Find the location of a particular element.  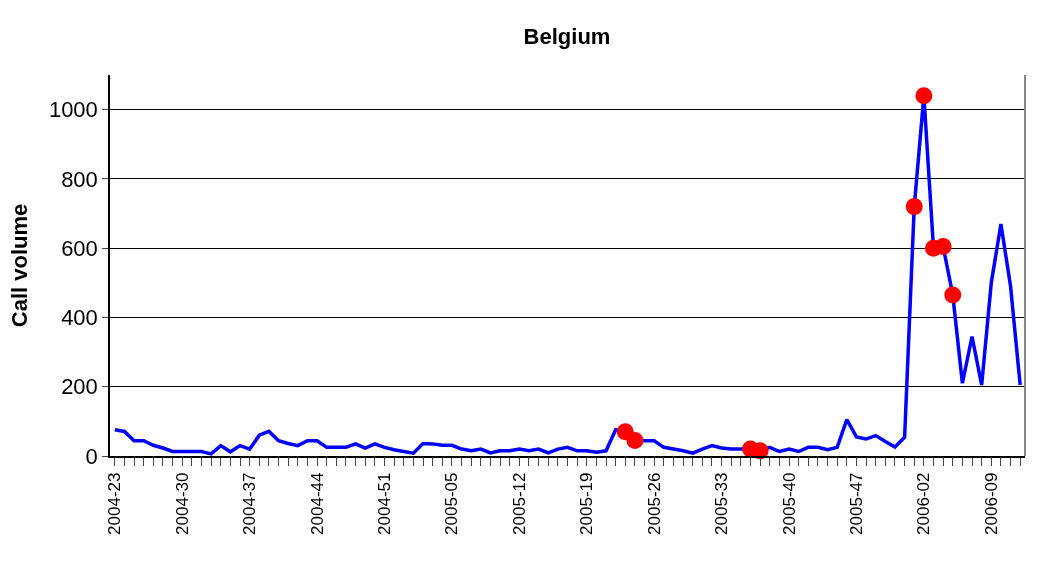

x-tick-label: 2005-40 is located at coordinates (789, 503).